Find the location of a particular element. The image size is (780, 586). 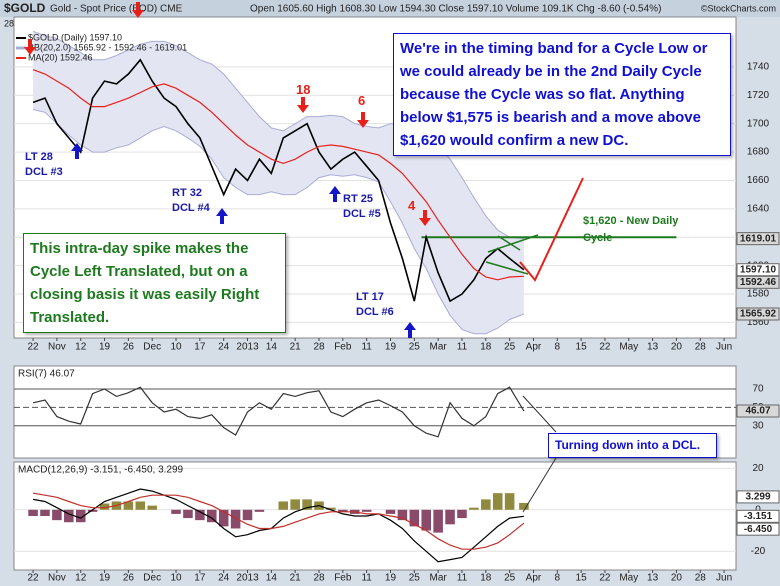

y-tick-label: 20 is located at coordinates (758, 468).